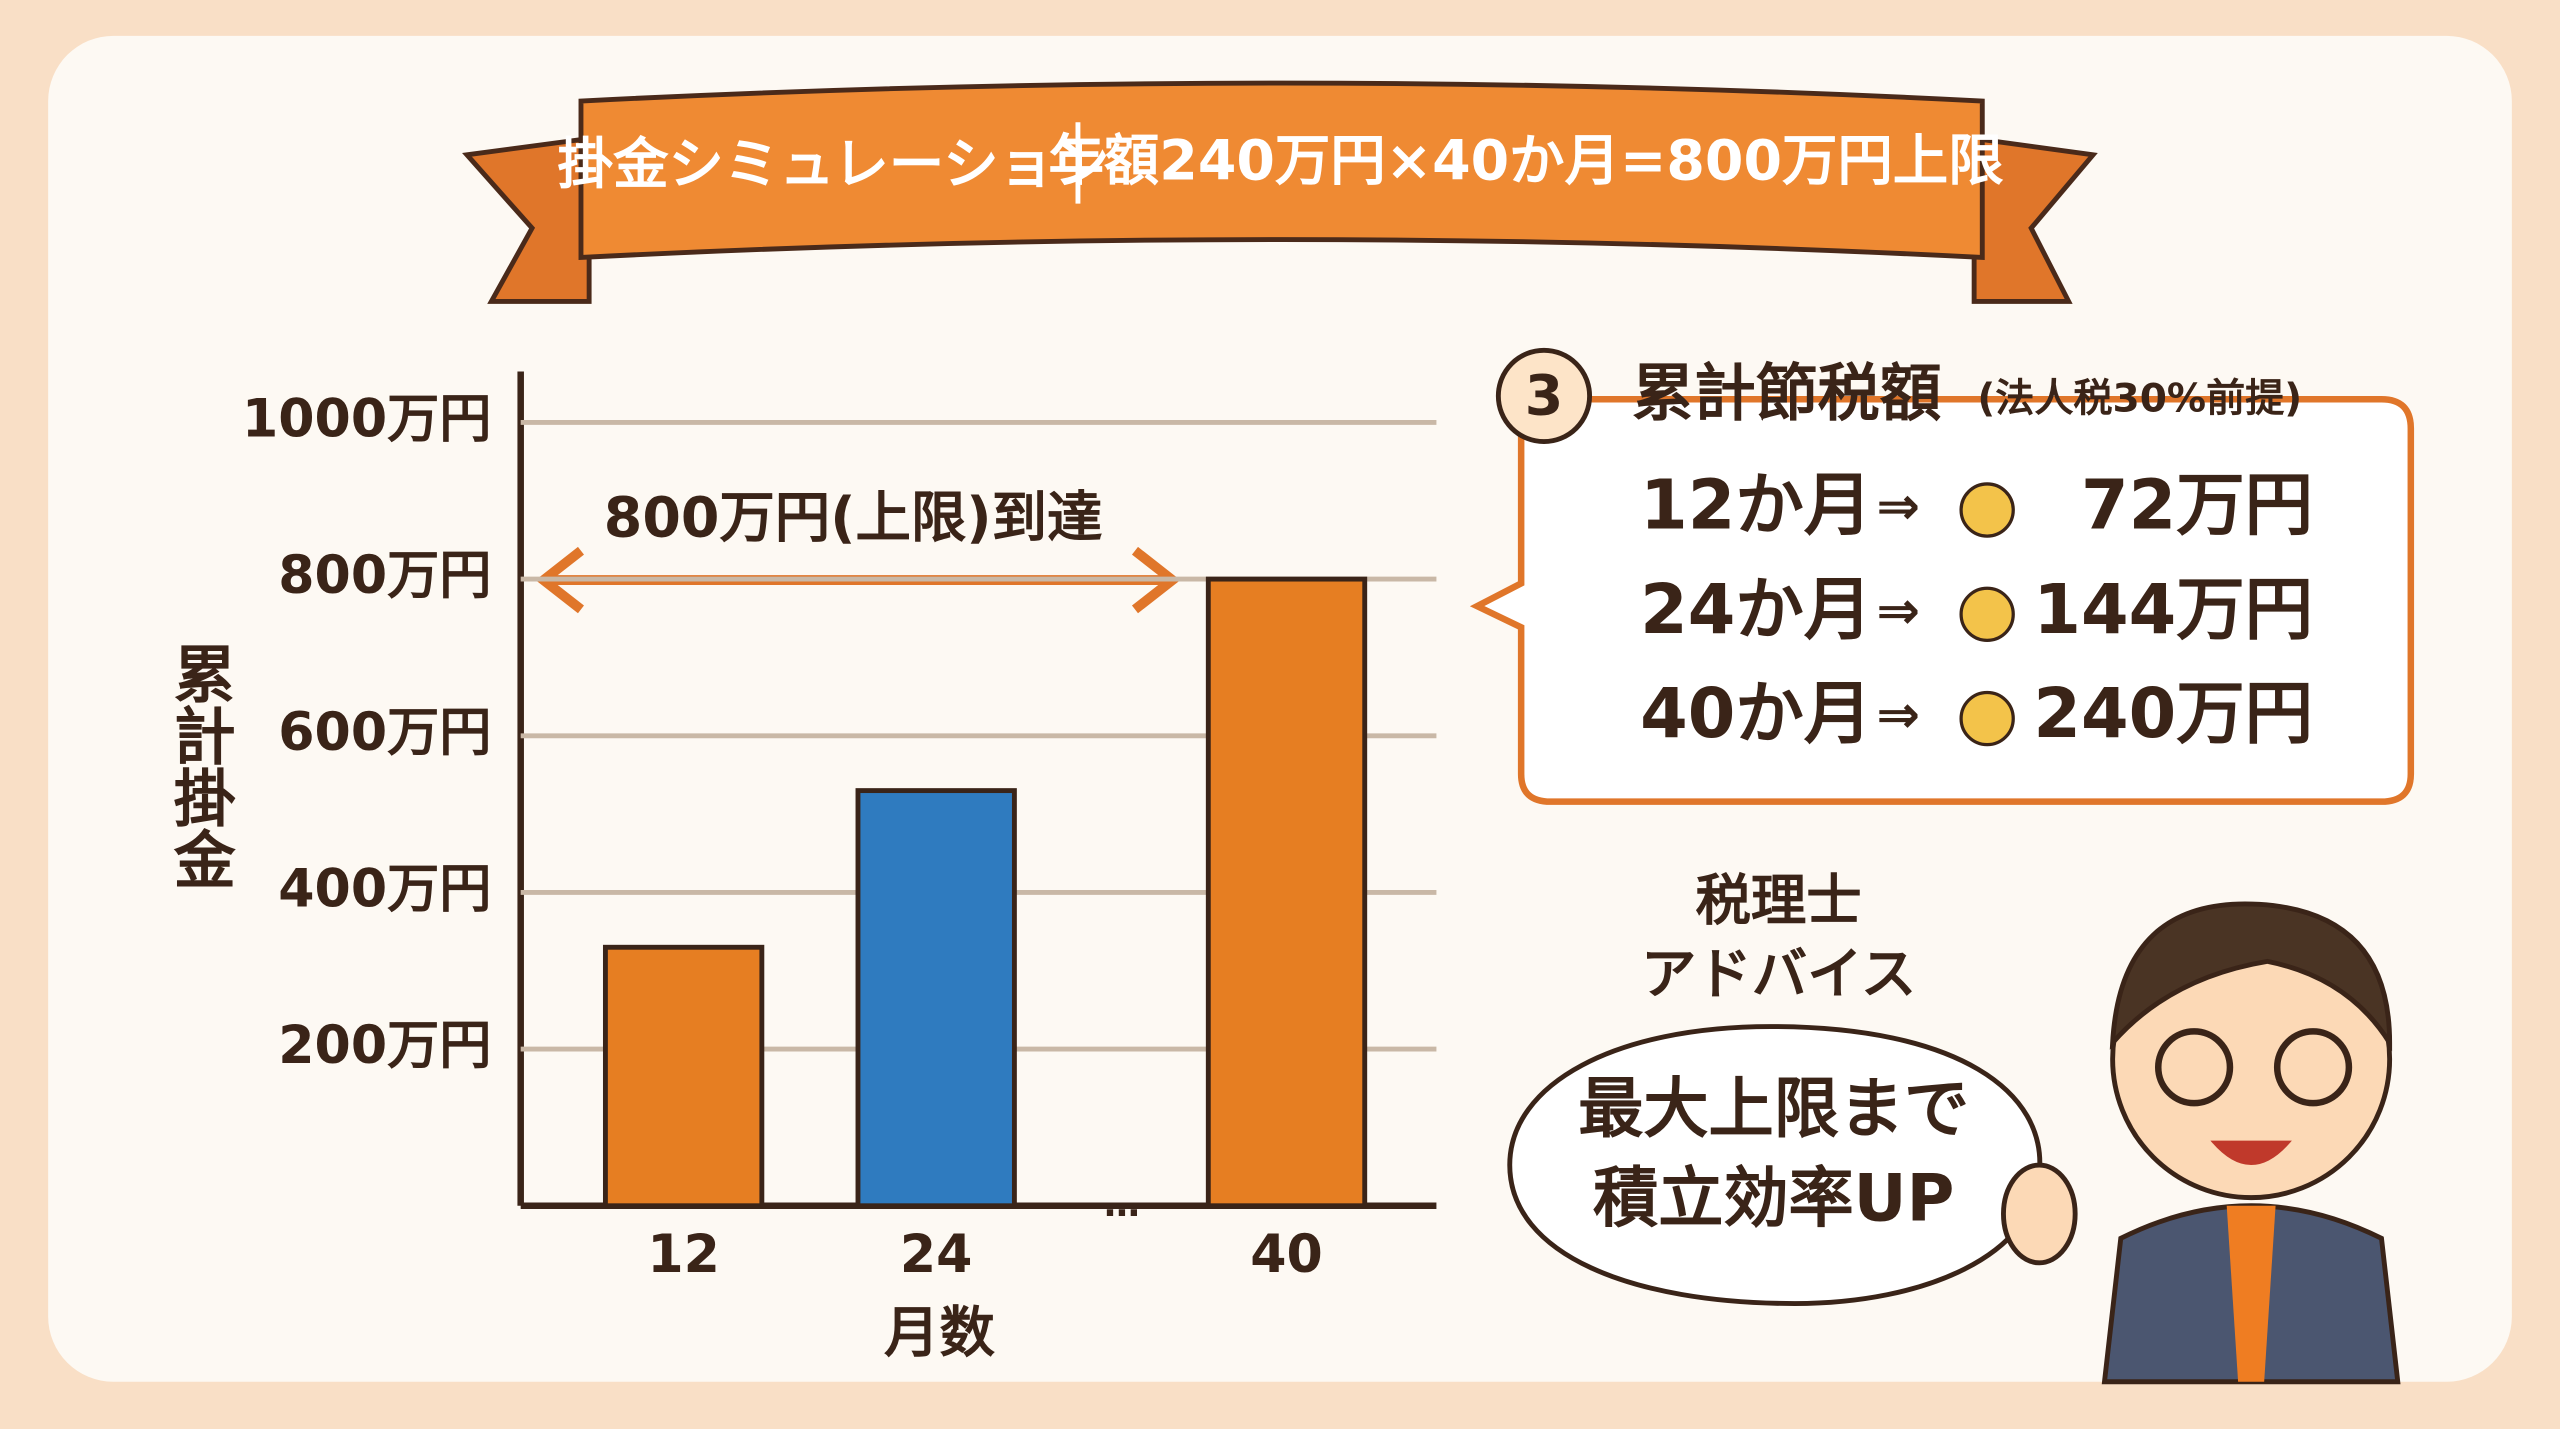 Image resolution: width=2560 pixels, height=1429 pixels. I want to click on x-axis-label: 月数, so click(939, 1333).